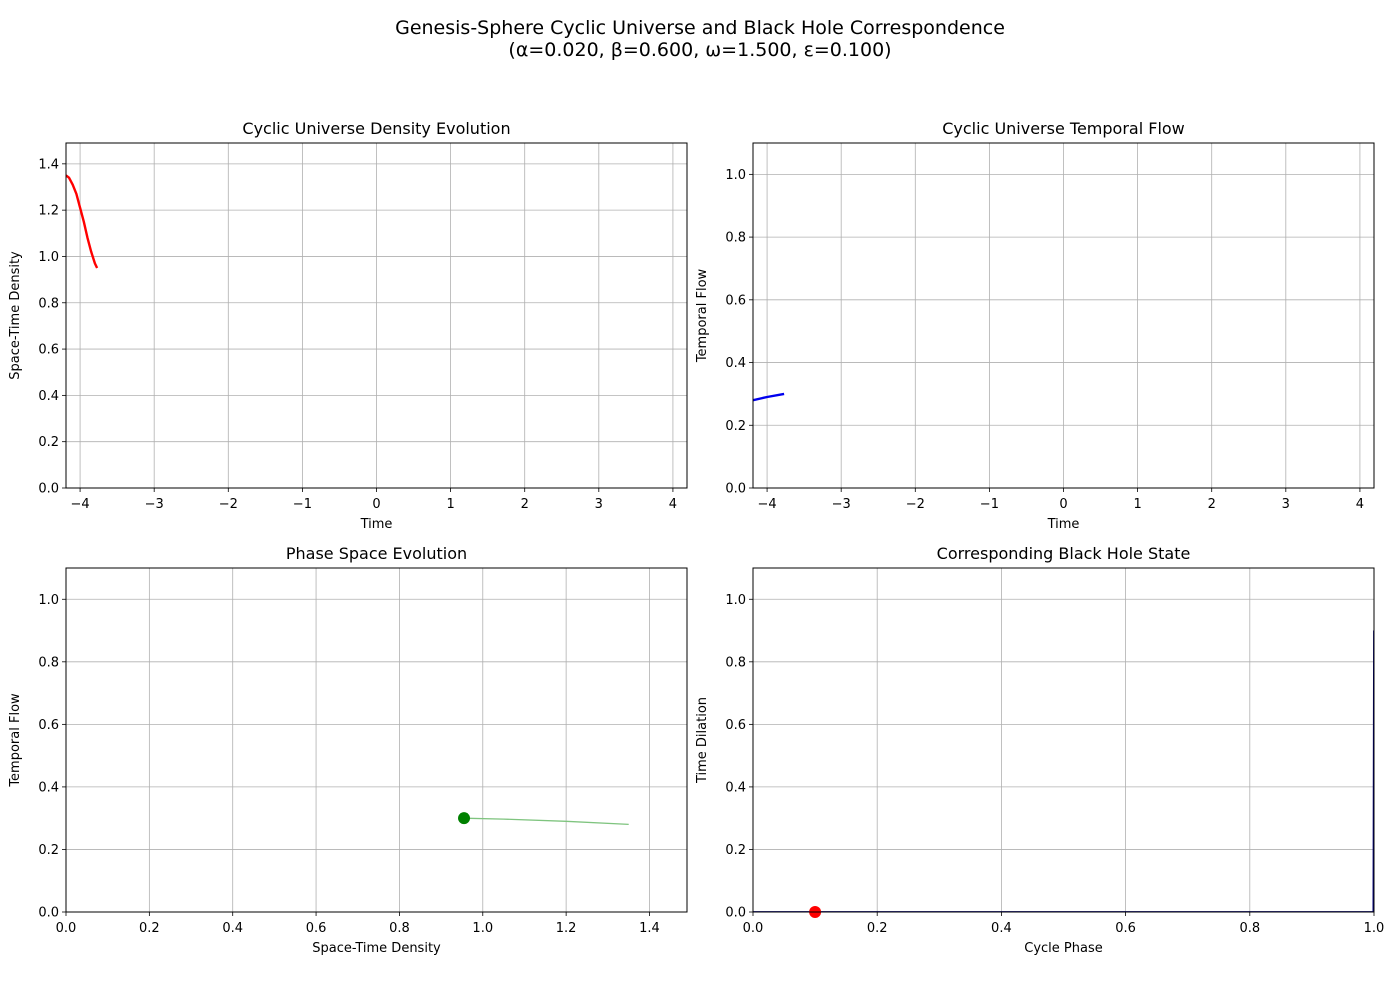 This screenshot has height=1000, width=1400. What do you see at coordinates (376, 128) in the screenshot?
I see `panel-title: Cyclic Universe Density Evolution` at bounding box center [376, 128].